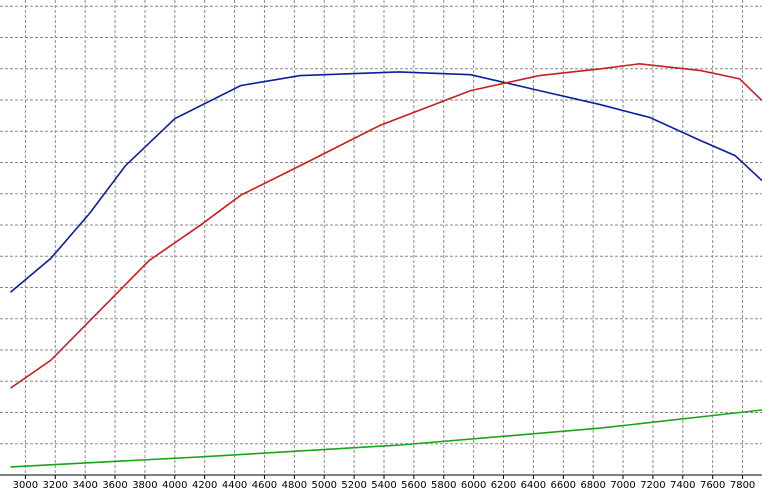 This screenshot has width=762, height=493. Describe the element at coordinates (742, 485) in the screenshot. I see `x-tick-label: 7800` at that location.